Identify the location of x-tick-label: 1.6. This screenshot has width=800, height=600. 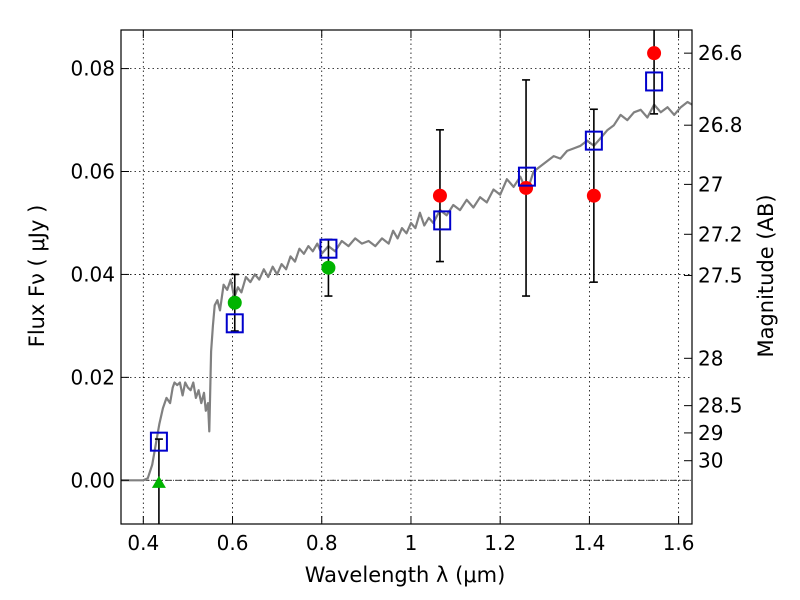
(679, 543).